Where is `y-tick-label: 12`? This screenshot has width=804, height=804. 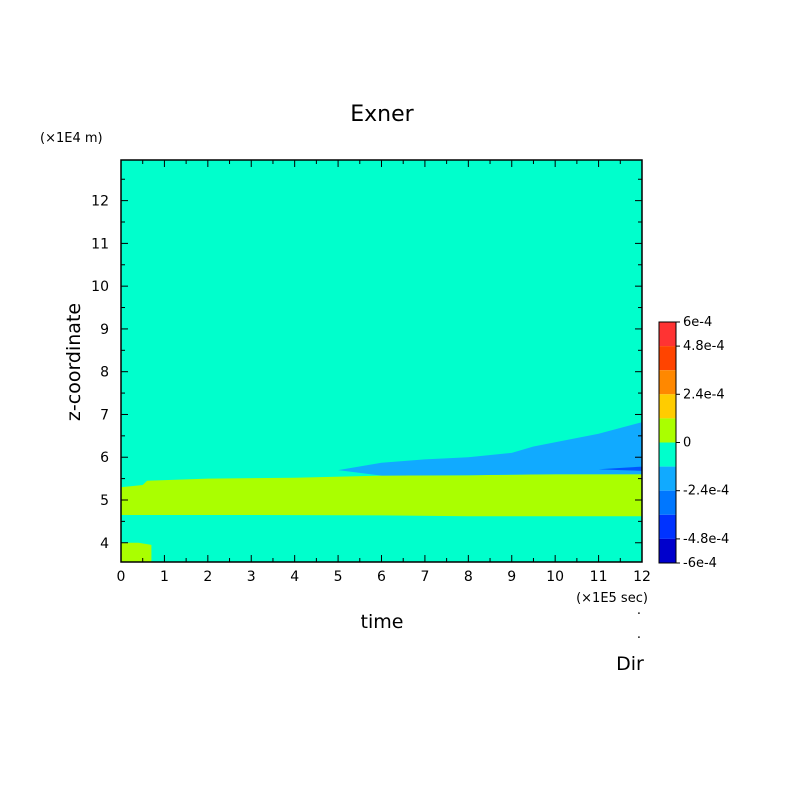 y-tick-label: 12 is located at coordinates (100, 202).